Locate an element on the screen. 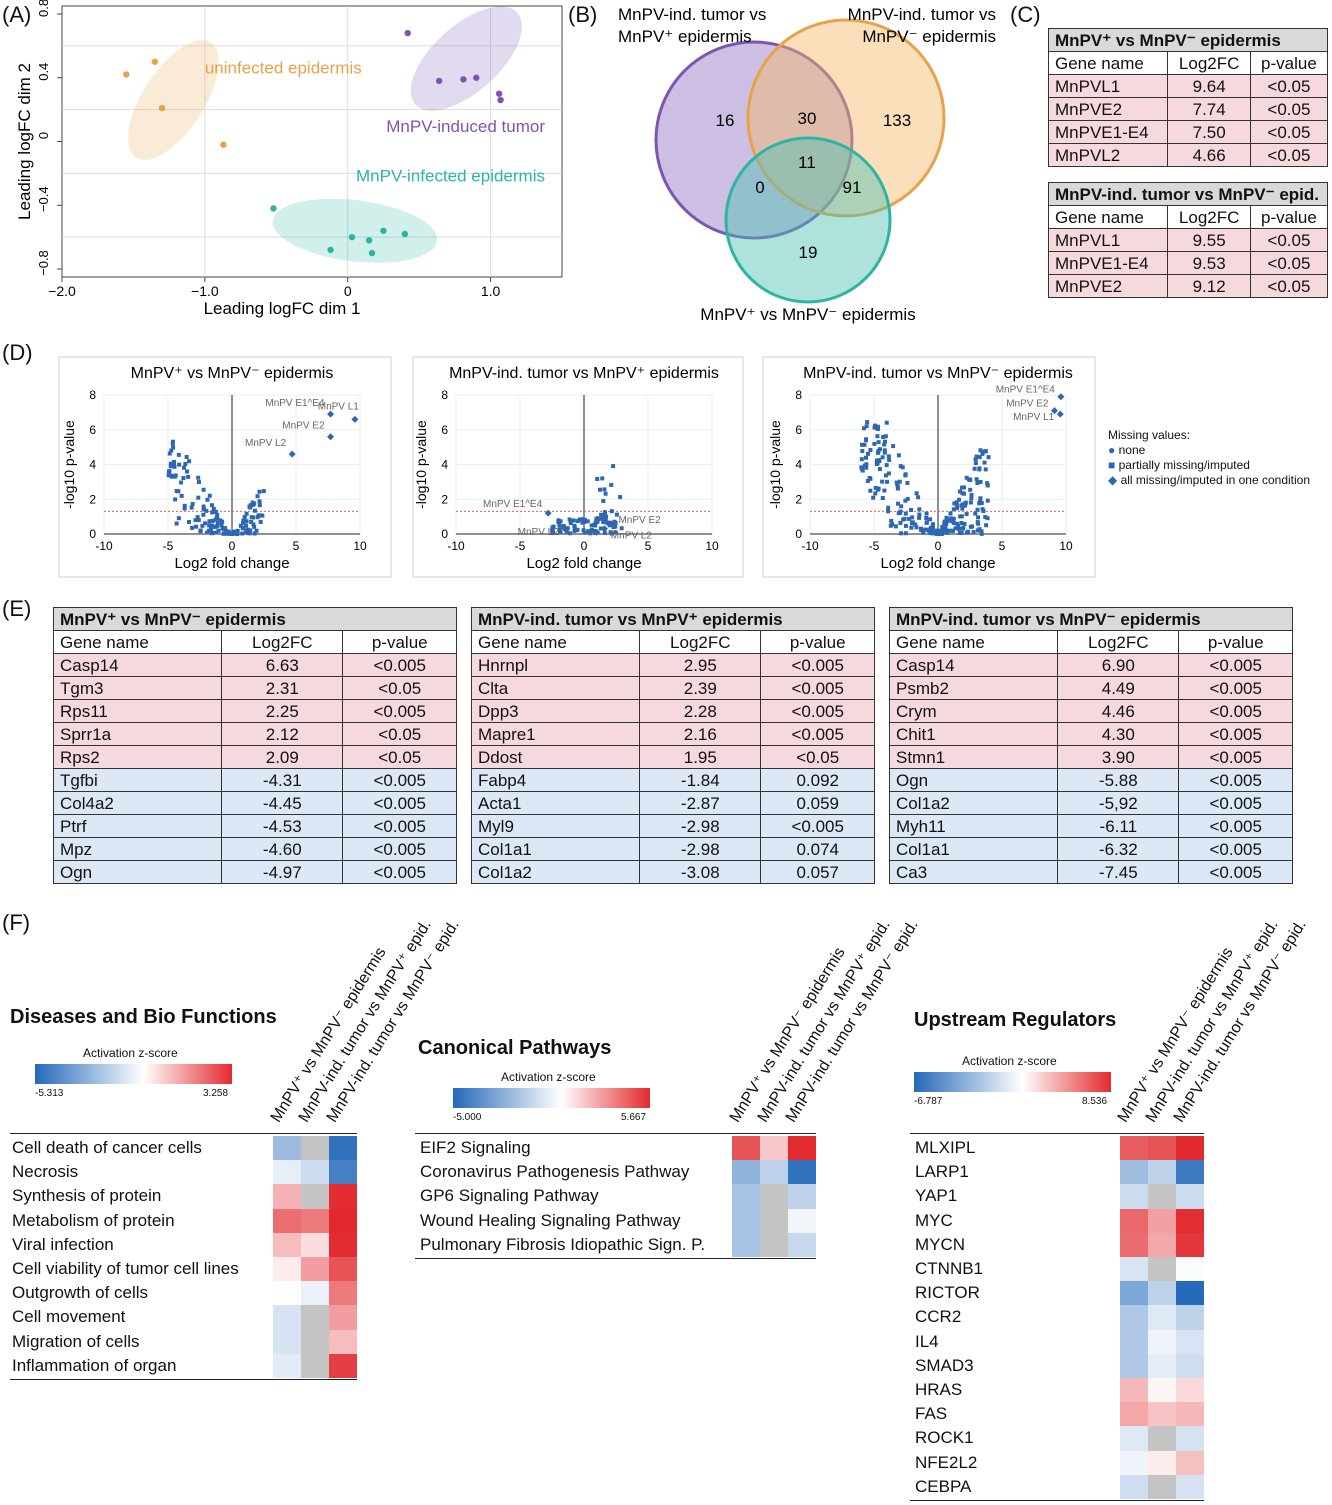 This screenshot has height=1505, width=1332. table-row: MnPVE1-E4 7.50 <0.05 is located at coordinates (1188, 132).